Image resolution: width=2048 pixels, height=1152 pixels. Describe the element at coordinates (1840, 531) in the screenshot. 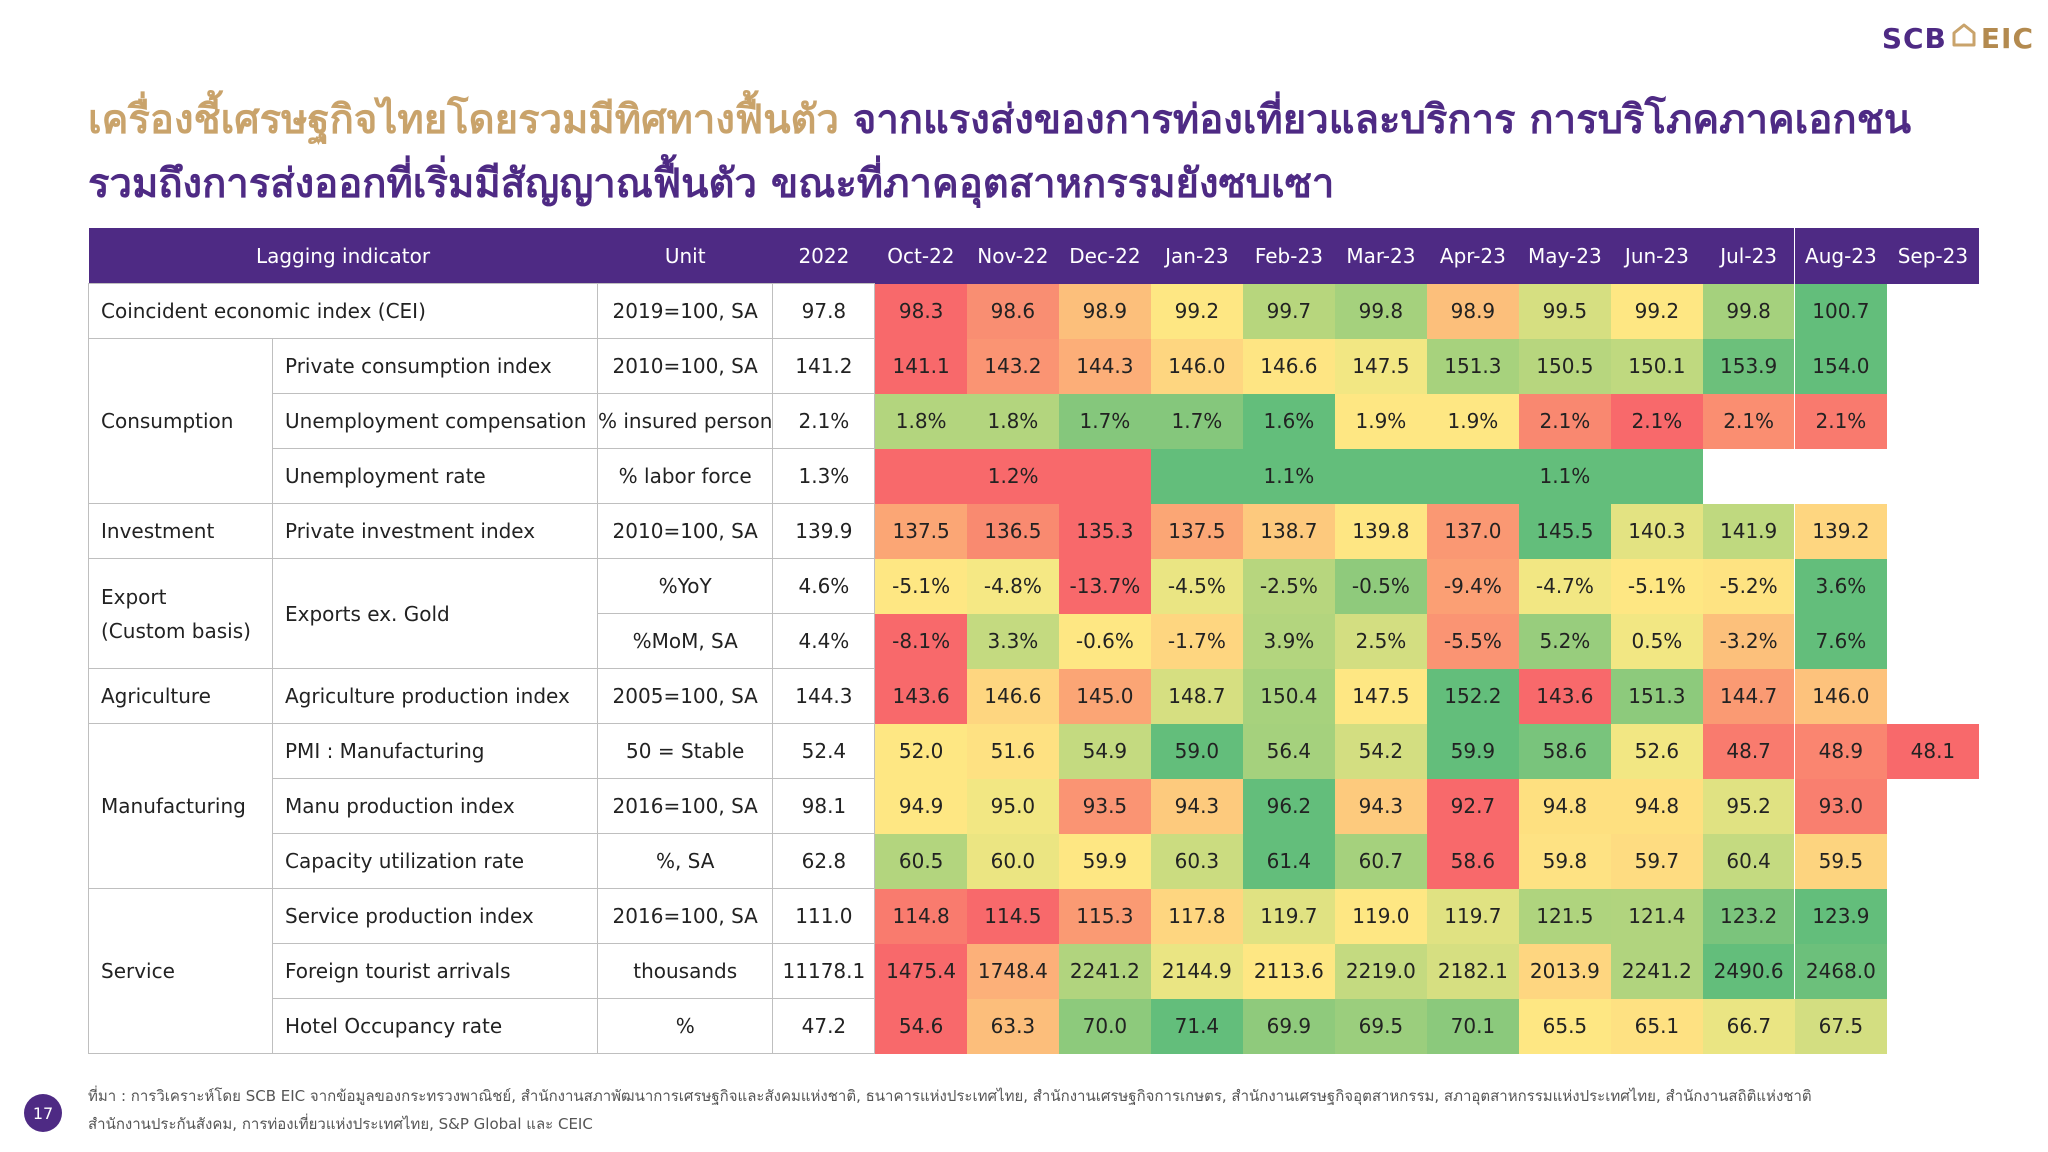

I see `value-cell: 139.2` at that location.